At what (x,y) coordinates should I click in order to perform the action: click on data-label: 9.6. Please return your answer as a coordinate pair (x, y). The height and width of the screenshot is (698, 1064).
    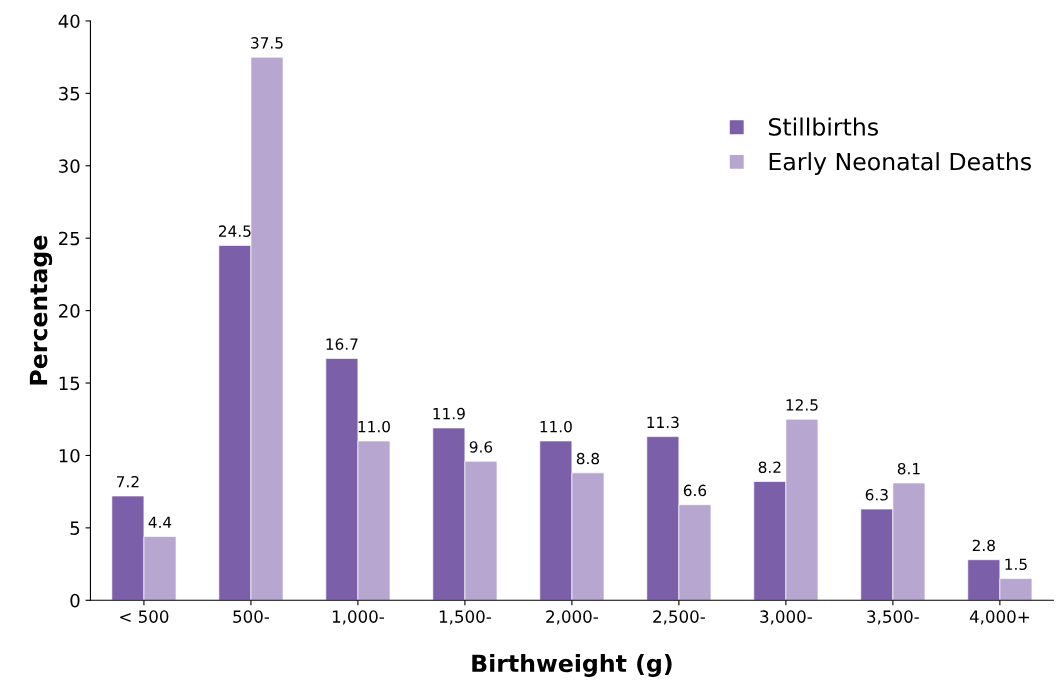
    Looking at the image, I should click on (481, 447).